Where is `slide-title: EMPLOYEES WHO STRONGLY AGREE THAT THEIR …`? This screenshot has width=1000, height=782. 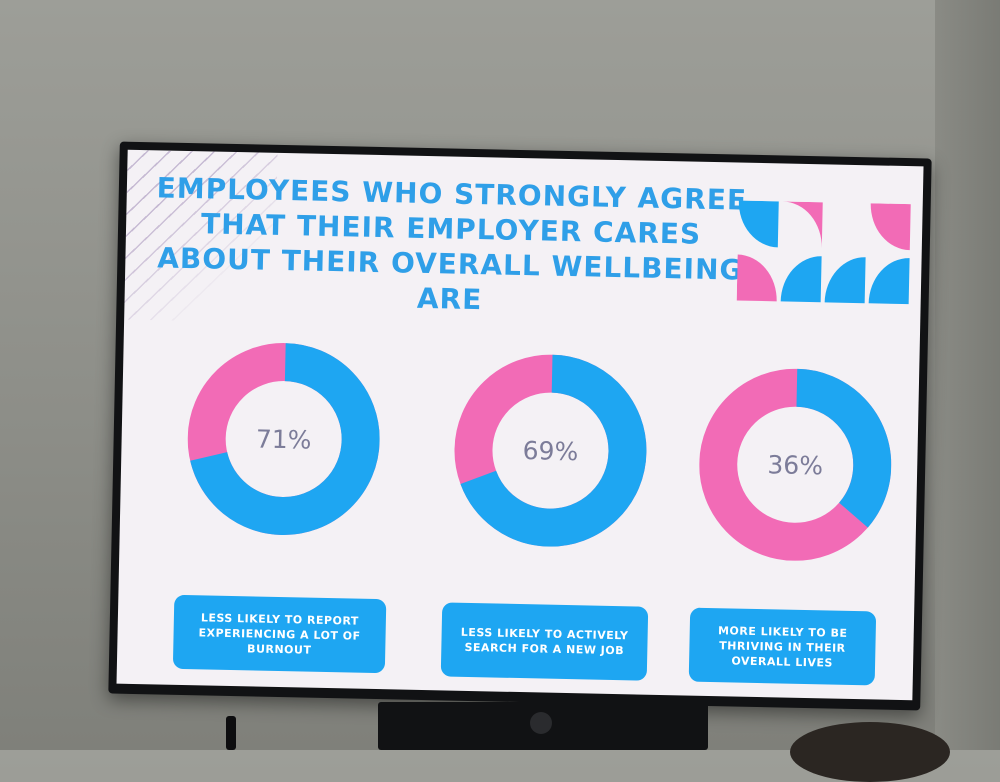
slide-title: EMPLOYEES WHO STRONGLY AGREE THAT THEIR … is located at coordinates (450, 246).